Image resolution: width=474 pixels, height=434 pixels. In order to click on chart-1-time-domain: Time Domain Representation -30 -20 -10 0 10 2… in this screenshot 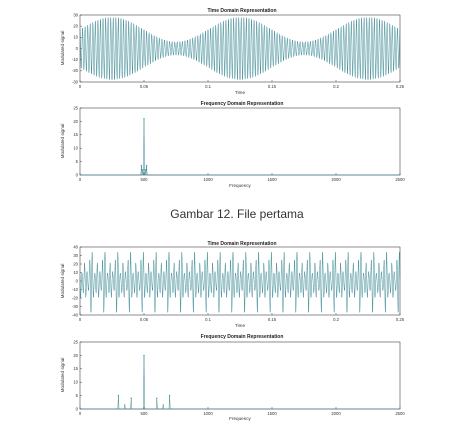, I will do `click(232, 51)`.